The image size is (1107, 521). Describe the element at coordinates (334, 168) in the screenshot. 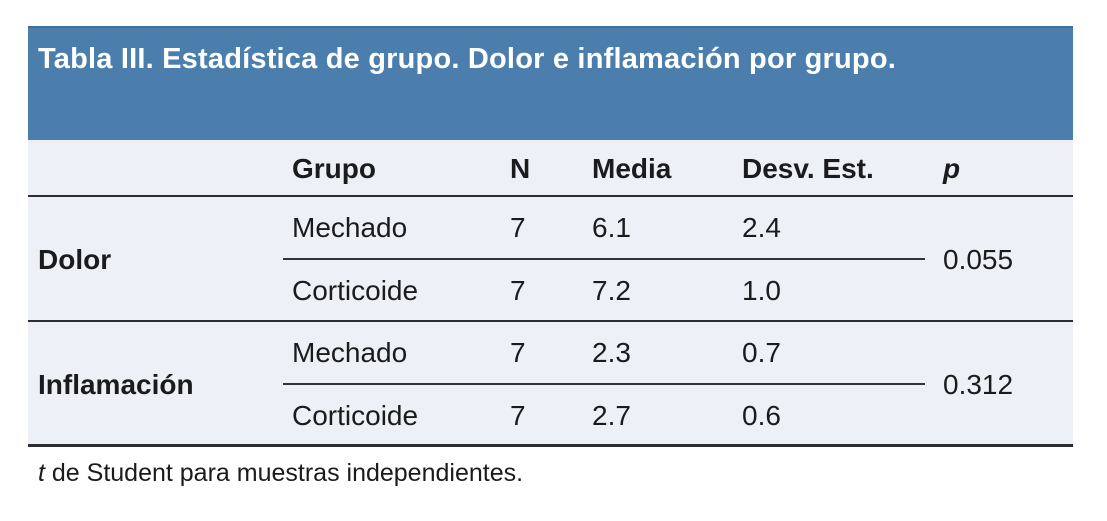

I see `column-header-grupo: Grupo` at that location.